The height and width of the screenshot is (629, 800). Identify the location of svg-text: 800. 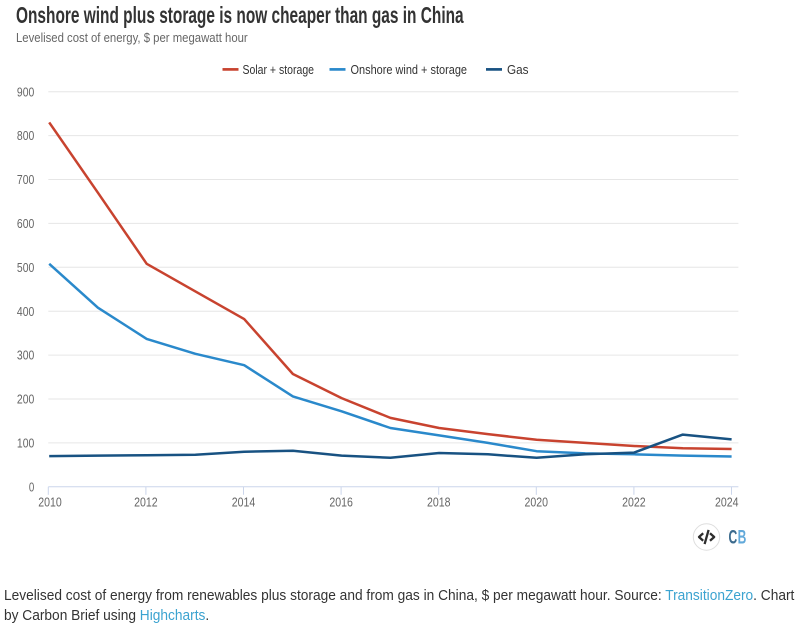
(25, 135).